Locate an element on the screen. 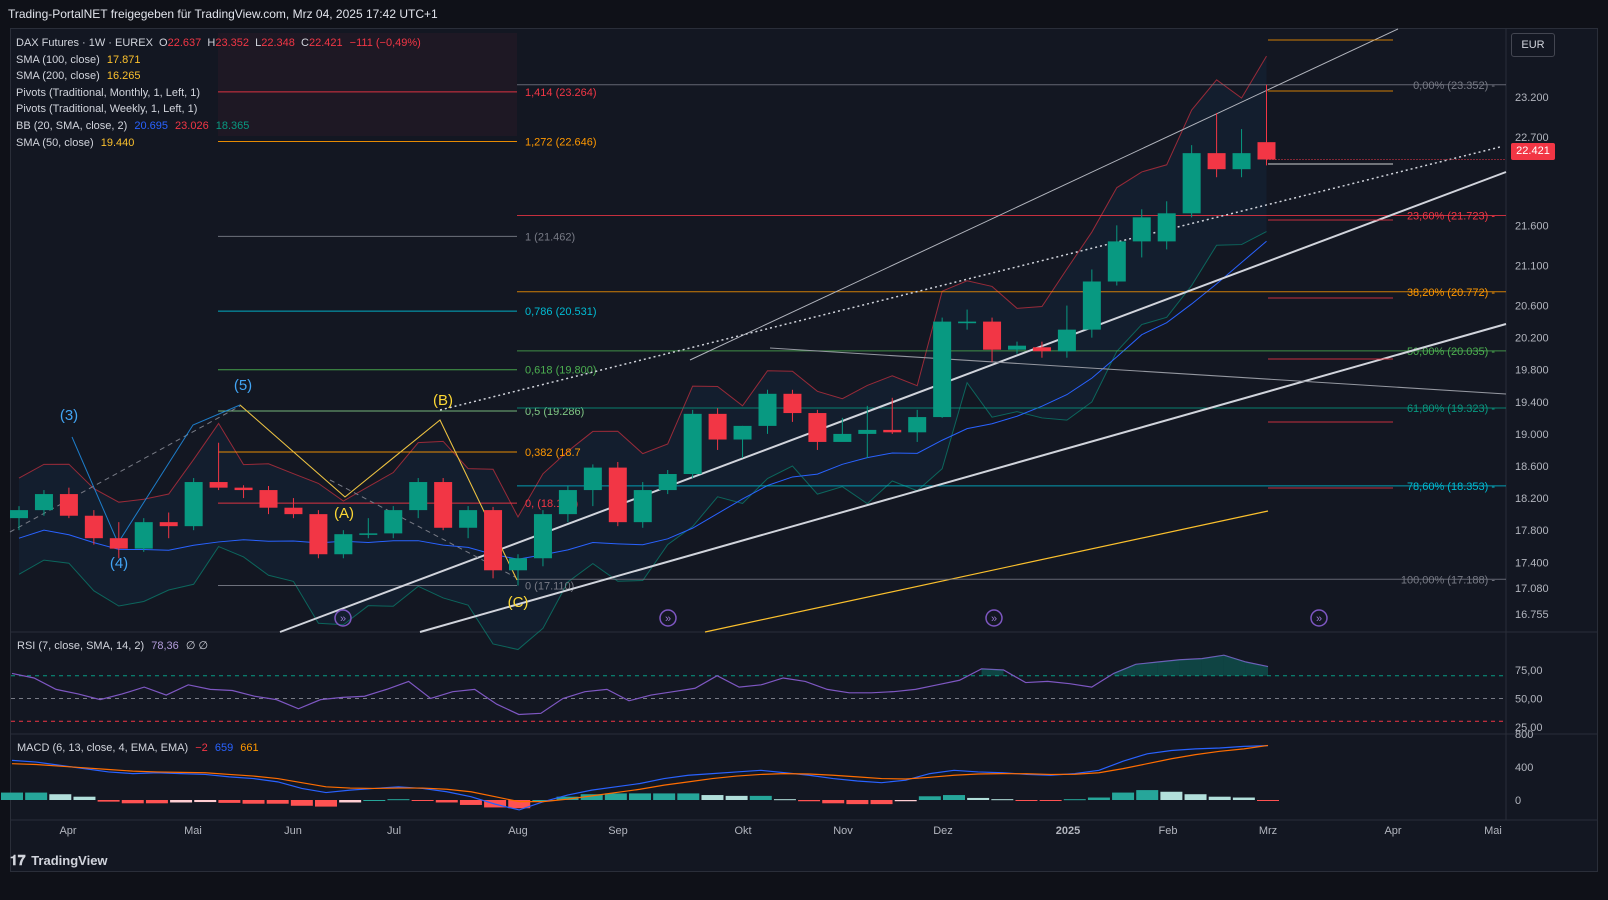  fib-extension-label: 0,786 (20.531) is located at coordinates (561, 312).